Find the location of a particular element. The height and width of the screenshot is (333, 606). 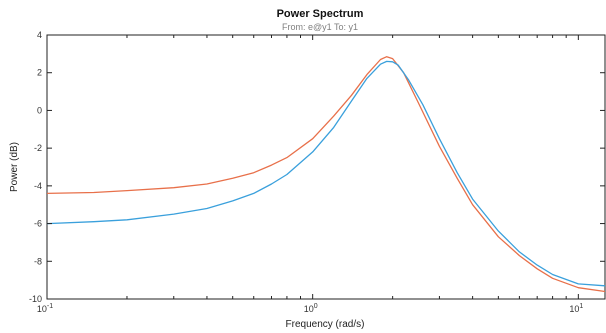

x-axis-label: Frequency (rad/s) is located at coordinates (325, 324).